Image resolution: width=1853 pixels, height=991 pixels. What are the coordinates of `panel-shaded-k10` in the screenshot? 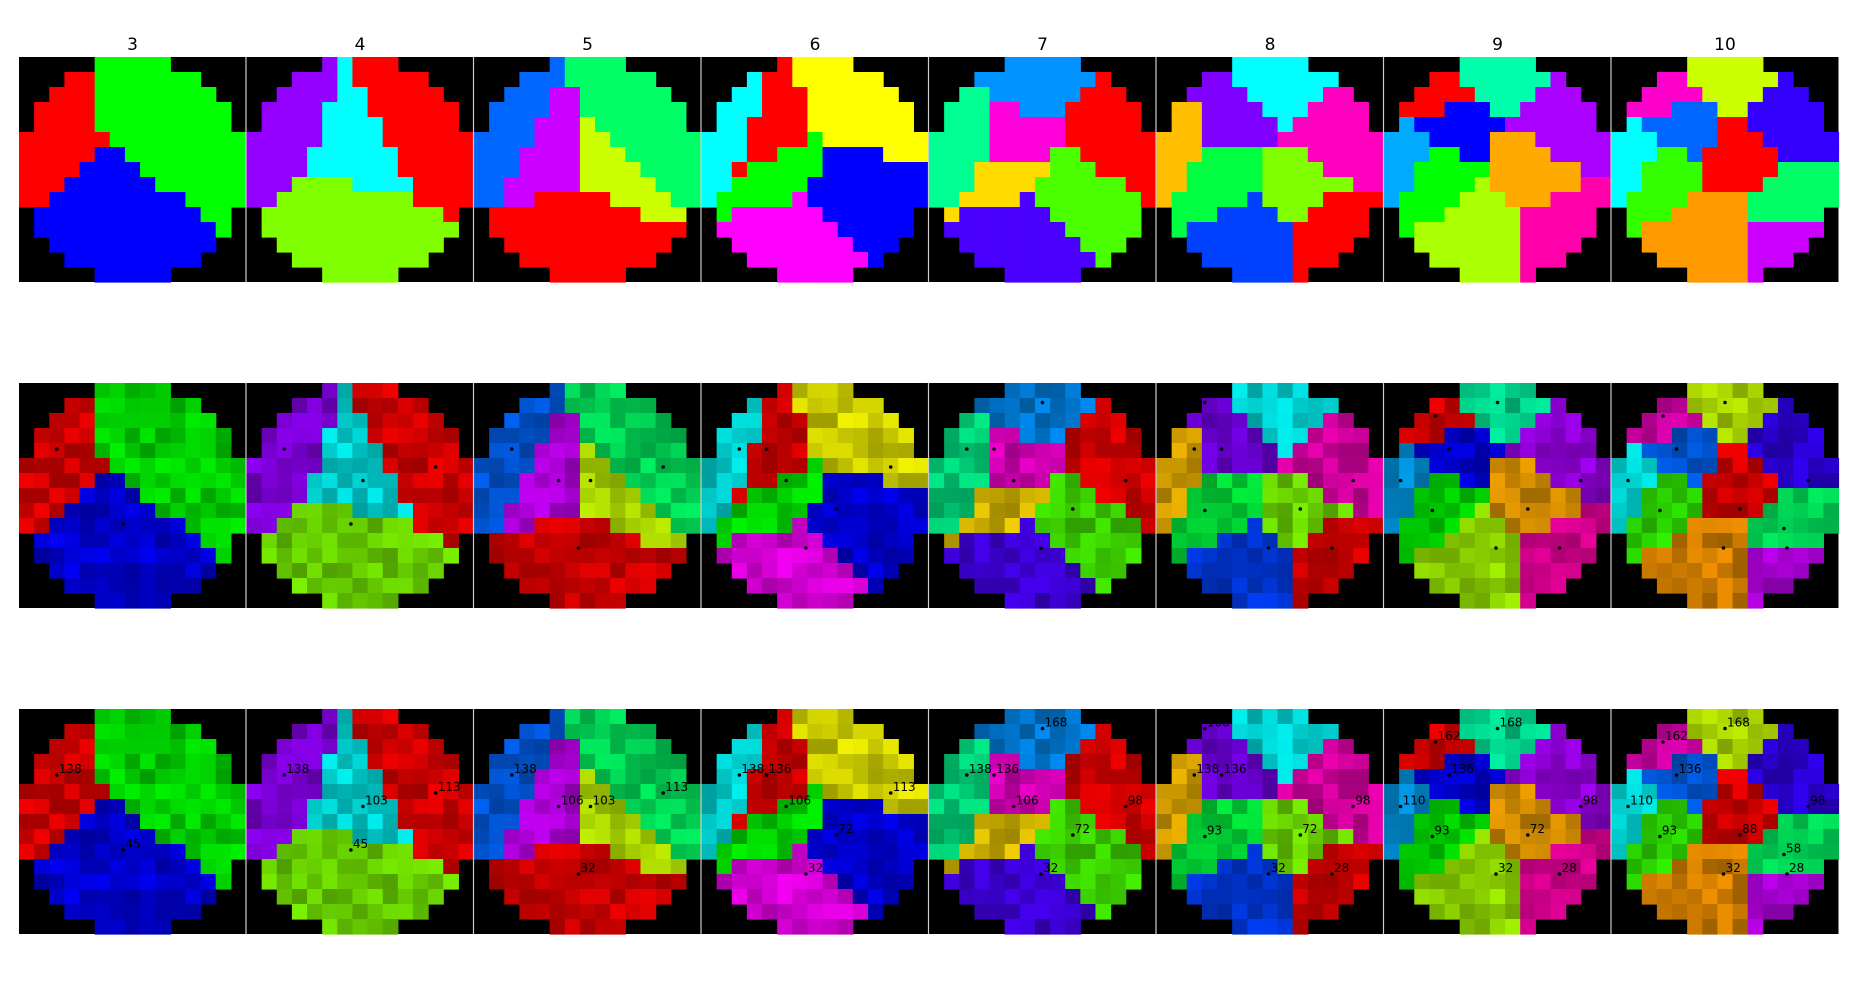 It's located at (1725, 496).